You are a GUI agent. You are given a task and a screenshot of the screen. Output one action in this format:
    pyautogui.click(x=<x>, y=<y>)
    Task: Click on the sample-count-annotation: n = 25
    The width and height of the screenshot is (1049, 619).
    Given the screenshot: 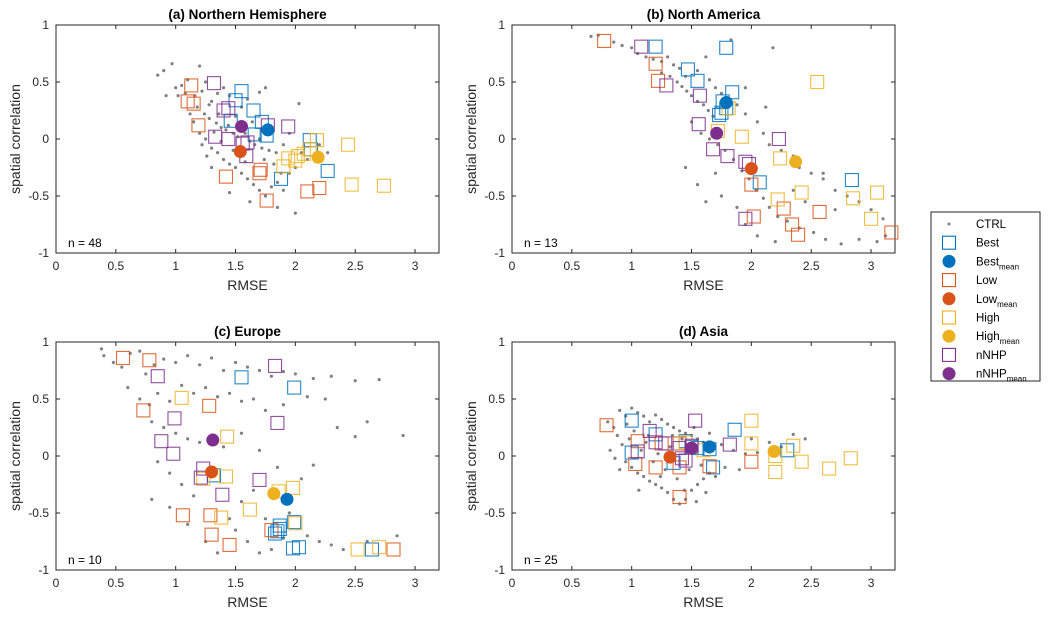 What is the action you would take?
    pyautogui.click(x=541, y=560)
    